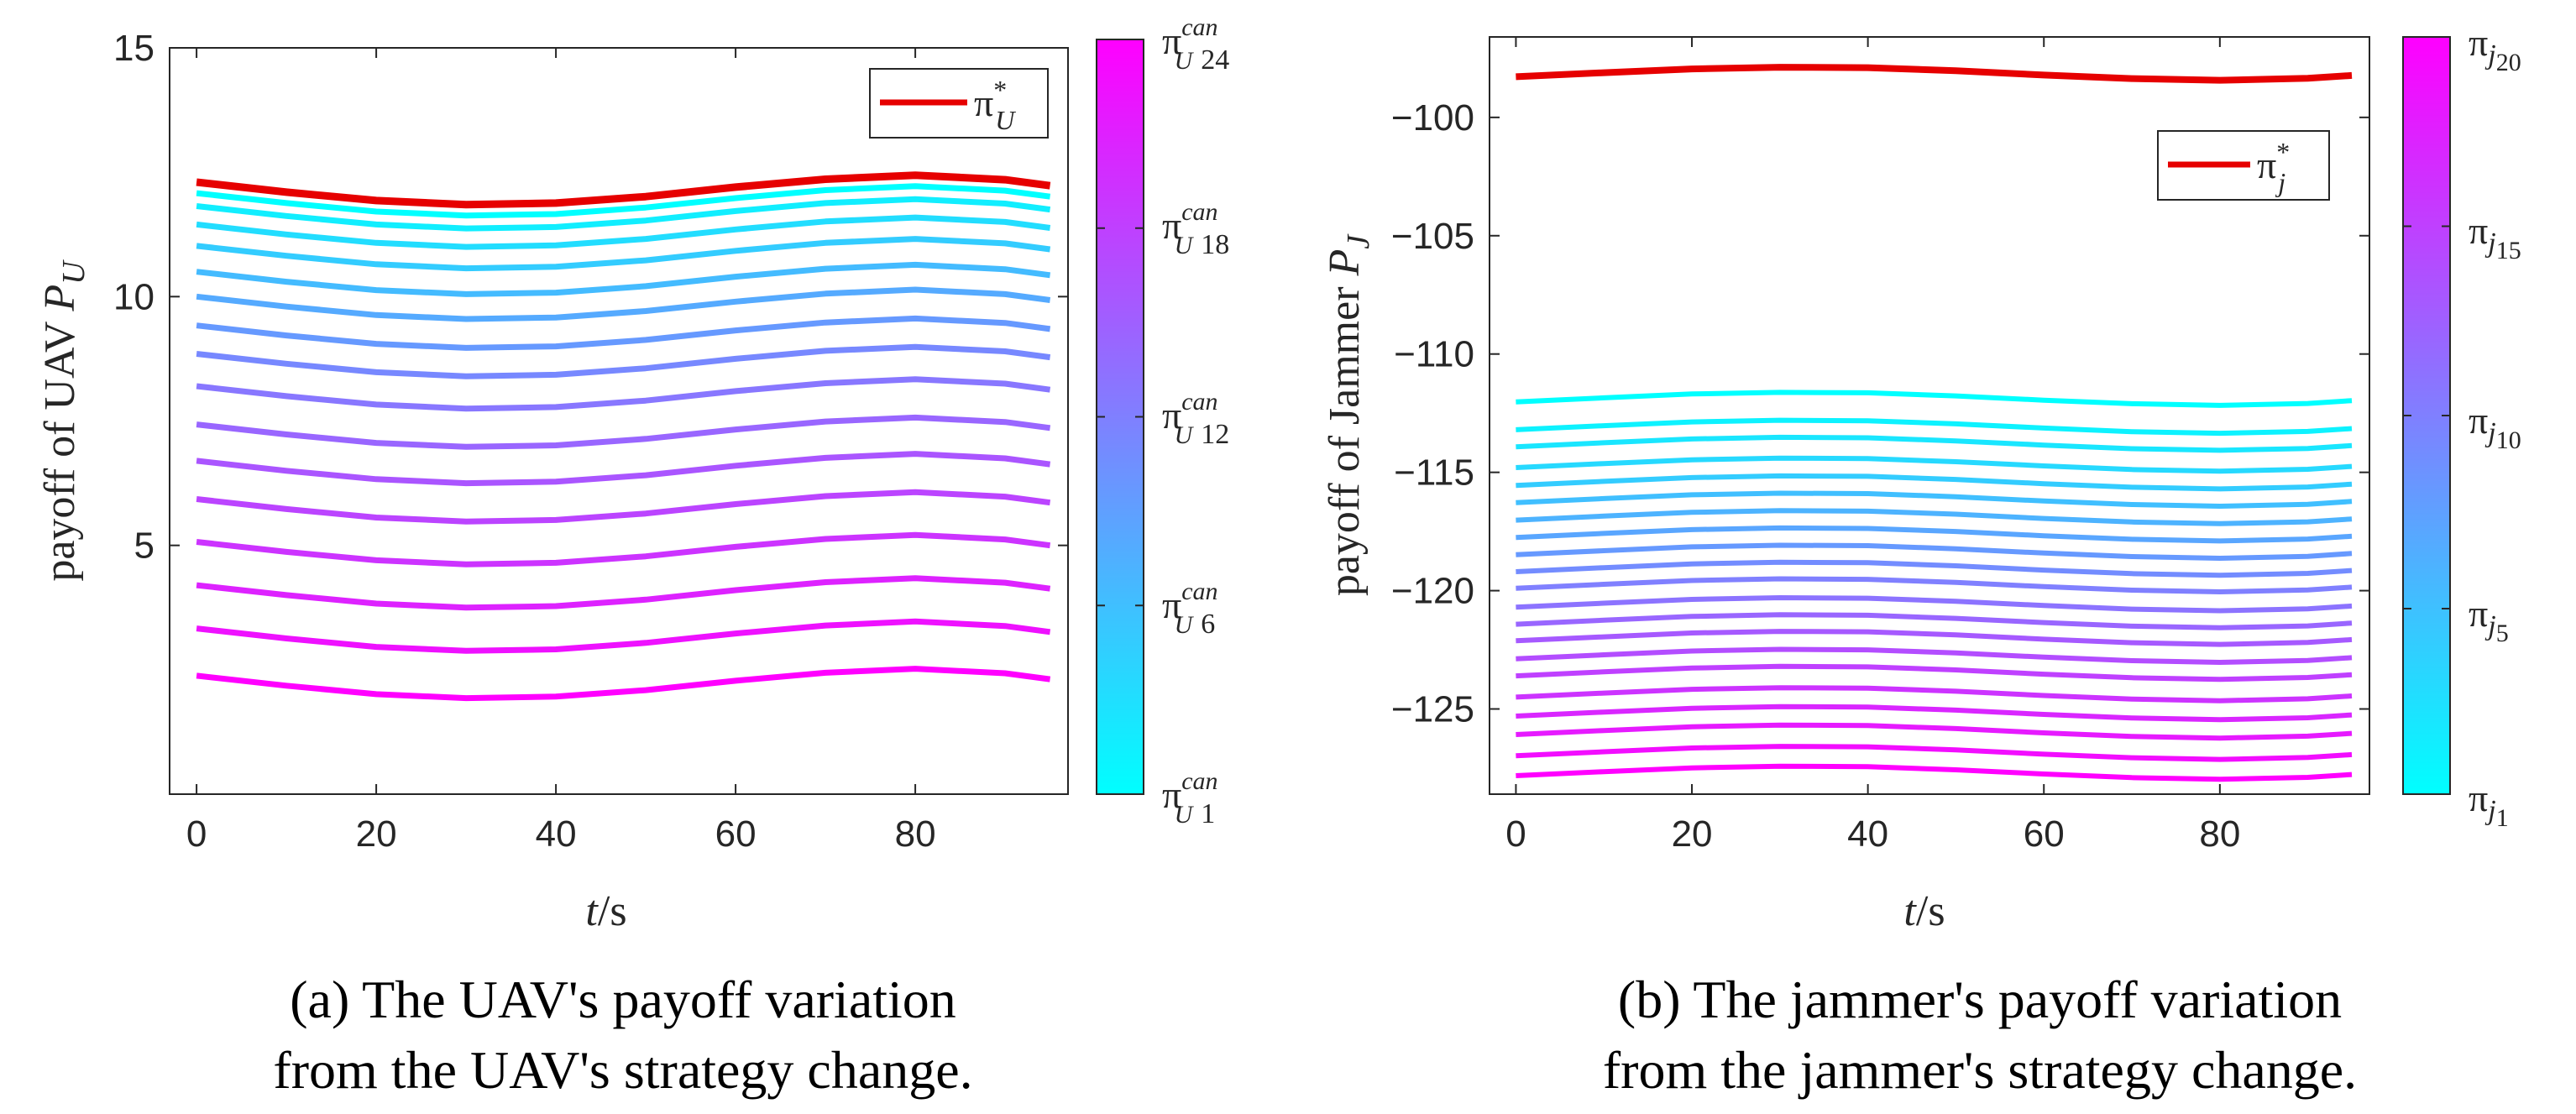  I want to click on panel-b-optimal-line, so click(1934, 74).